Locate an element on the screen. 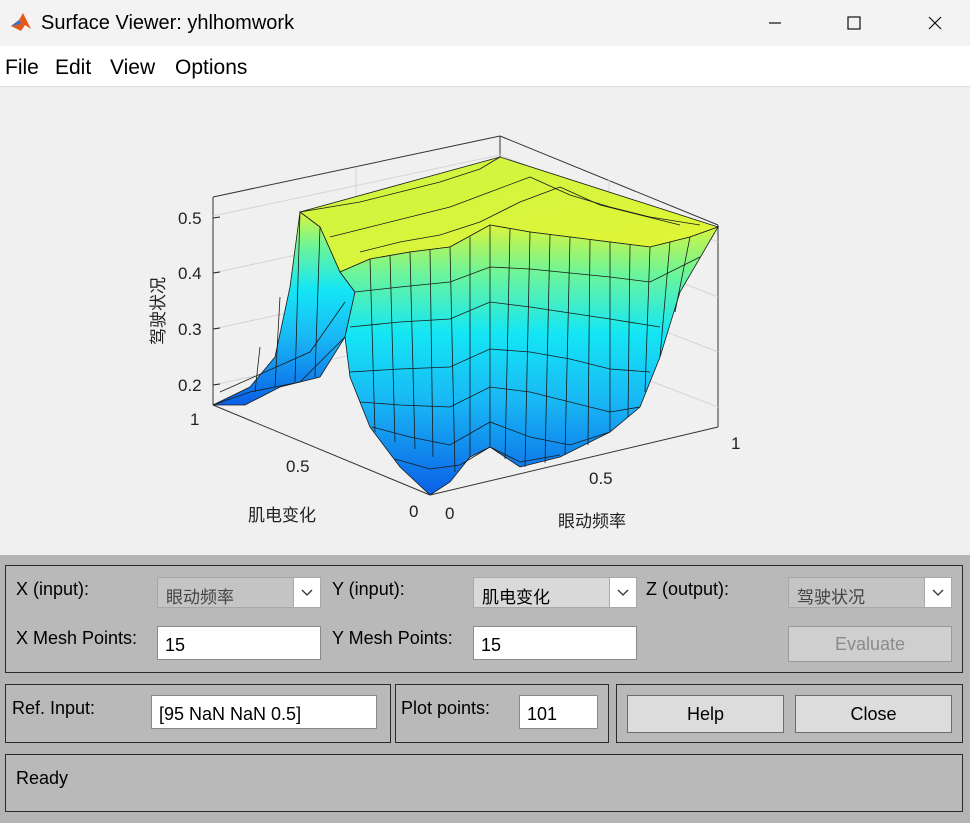 This screenshot has height=823, width=970. z-output-label: Z (output): is located at coordinates (688, 589).